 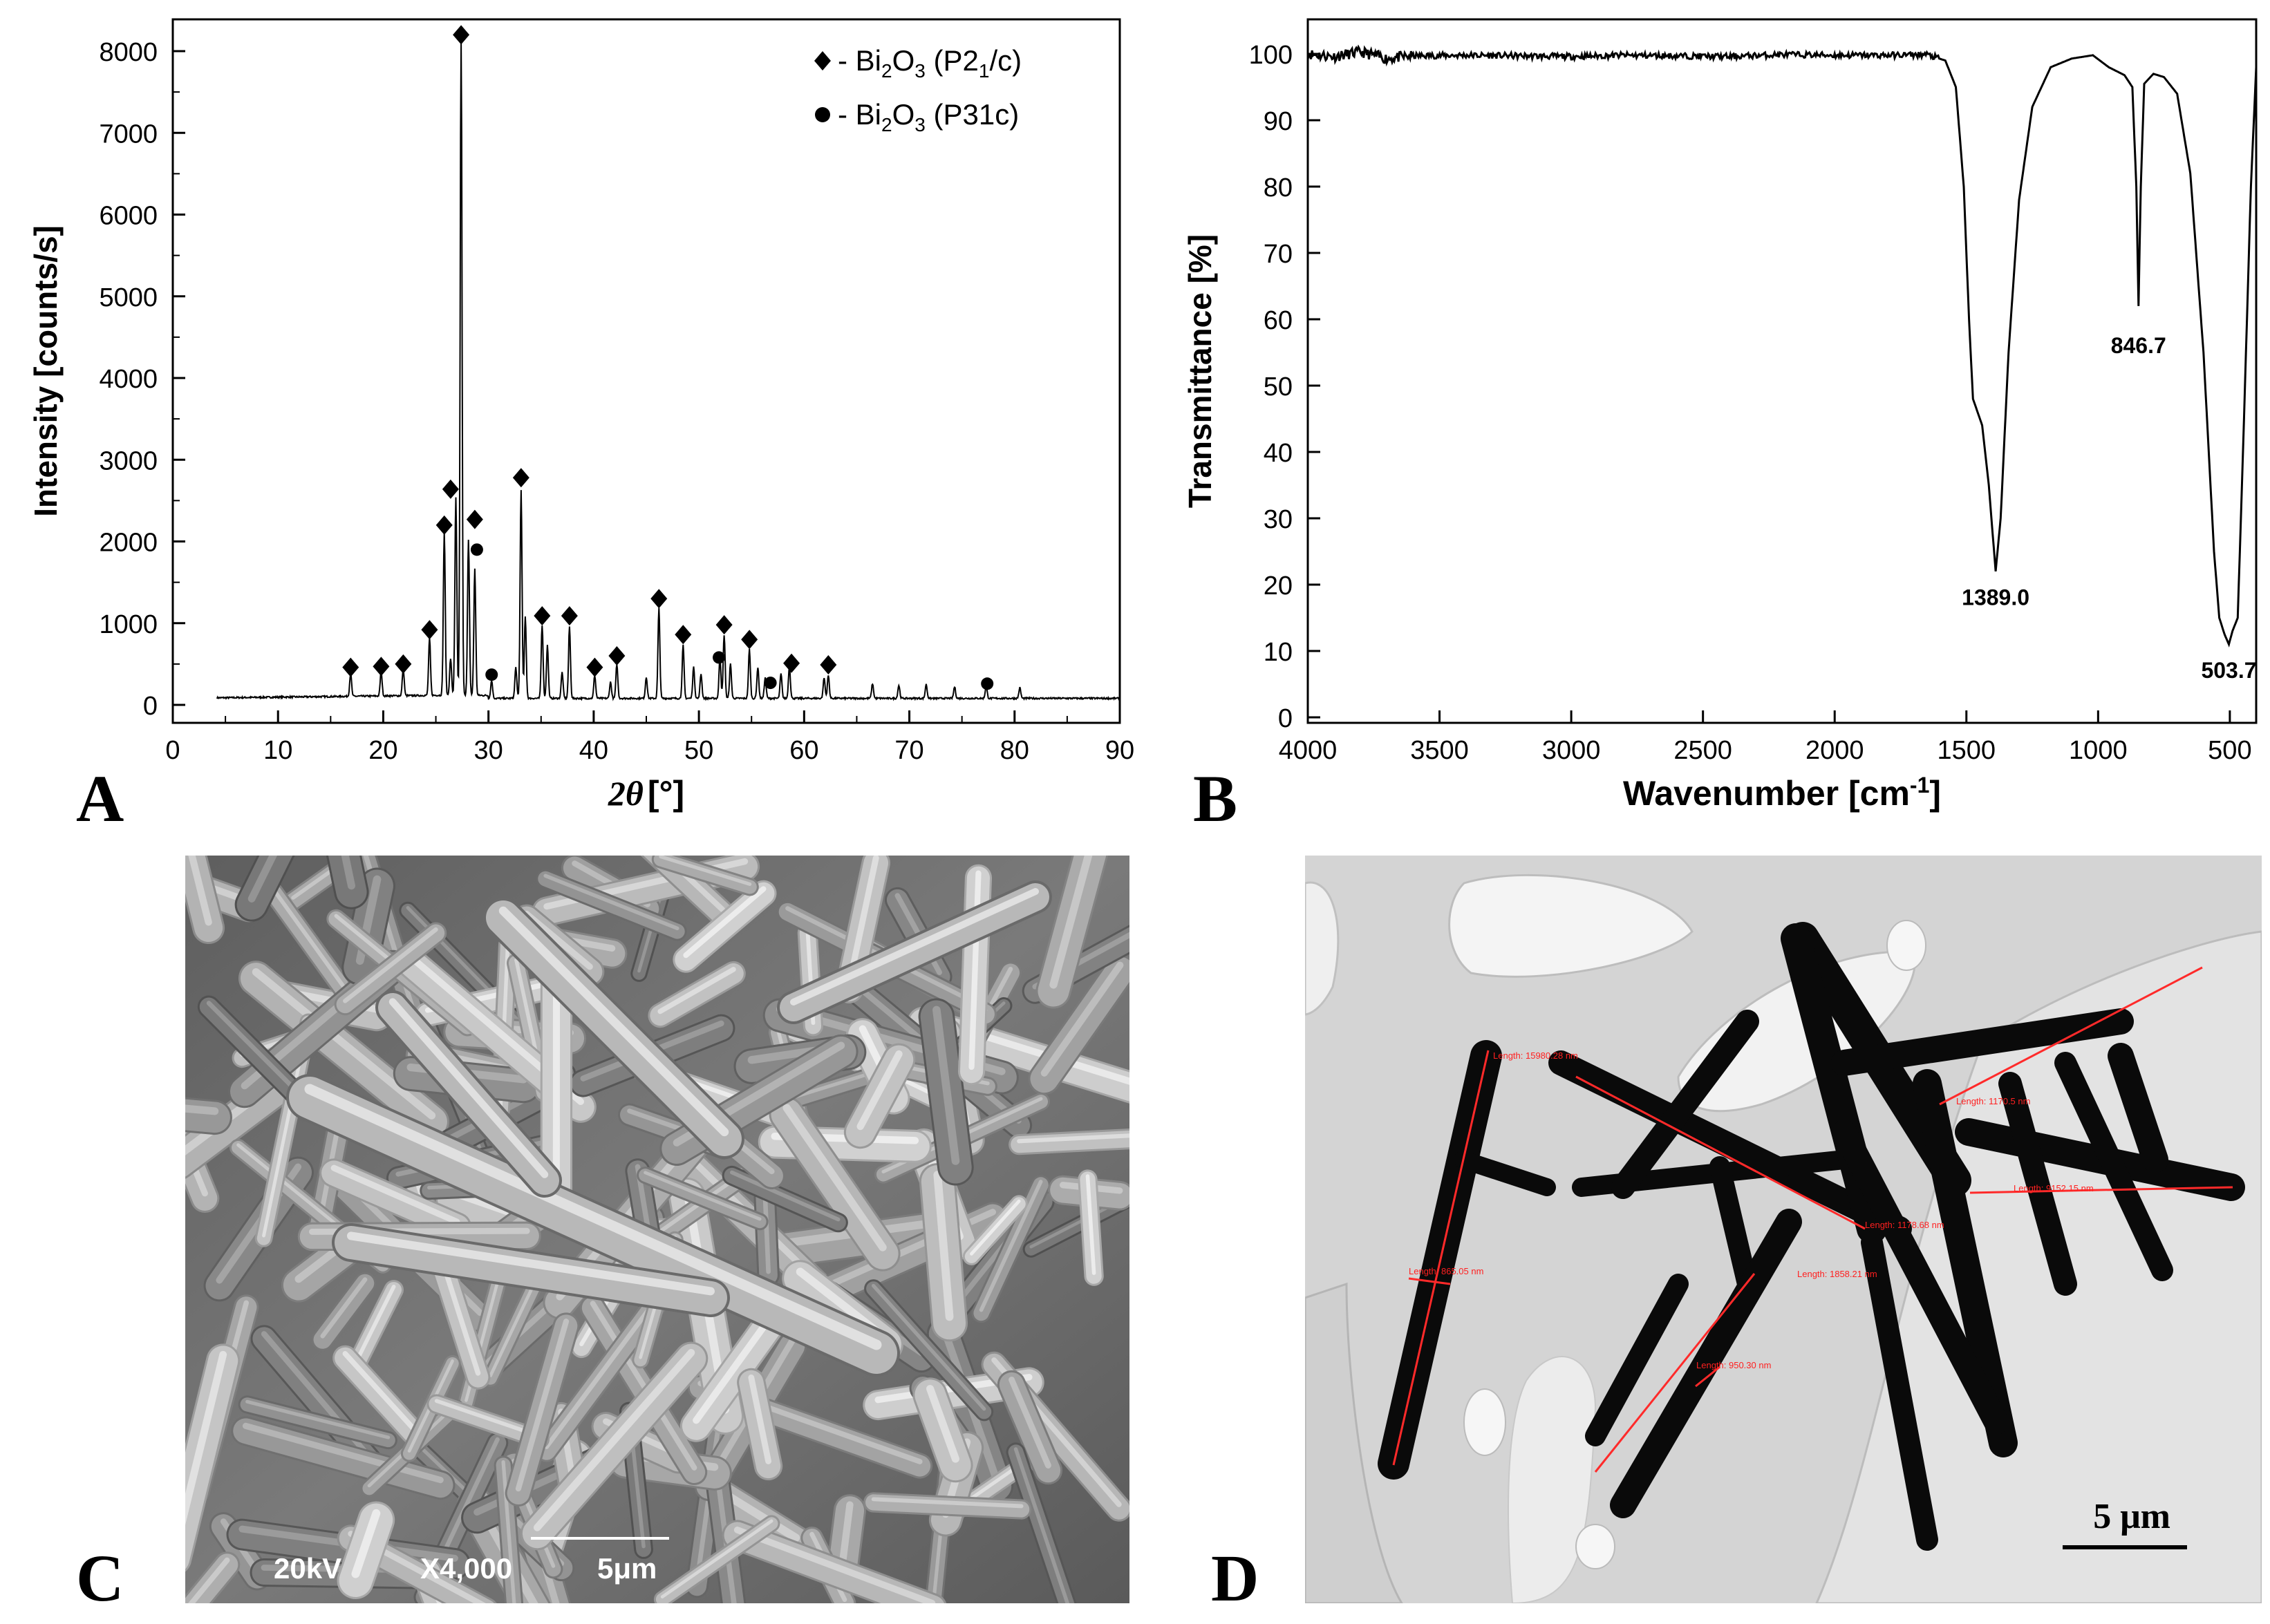 I want to click on ftir-y-tick-label: 80, so click(x=1278, y=187).